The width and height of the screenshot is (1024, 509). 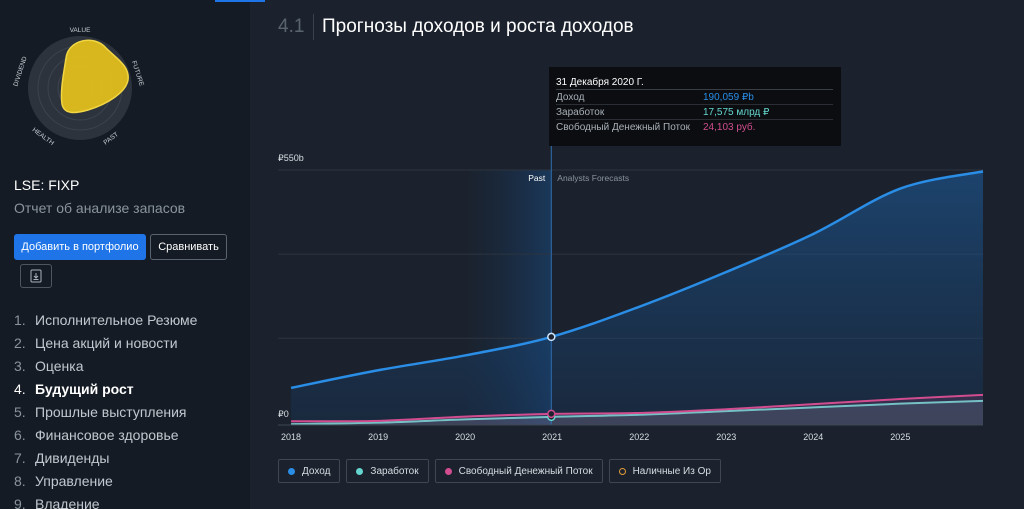 What do you see at coordinates (570, 97) in the screenshot?
I see `tooltip-label: Доход` at bounding box center [570, 97].